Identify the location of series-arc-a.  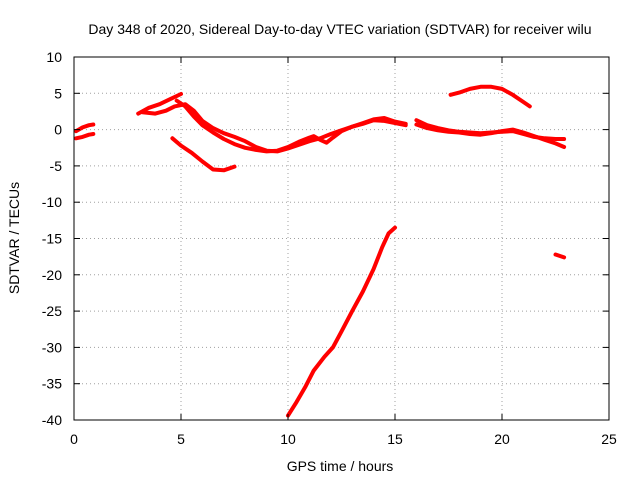
(85, 136).